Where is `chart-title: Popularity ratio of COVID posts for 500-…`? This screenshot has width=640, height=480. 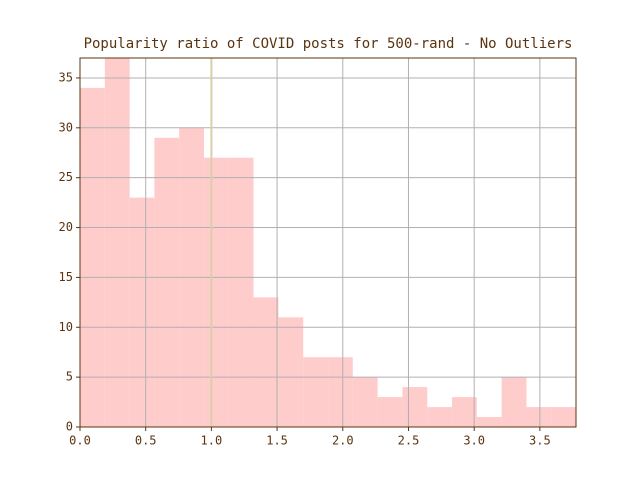
chart-title: Popularity ratio of COVID posts for 500-… is located at coordinates (328, 44).